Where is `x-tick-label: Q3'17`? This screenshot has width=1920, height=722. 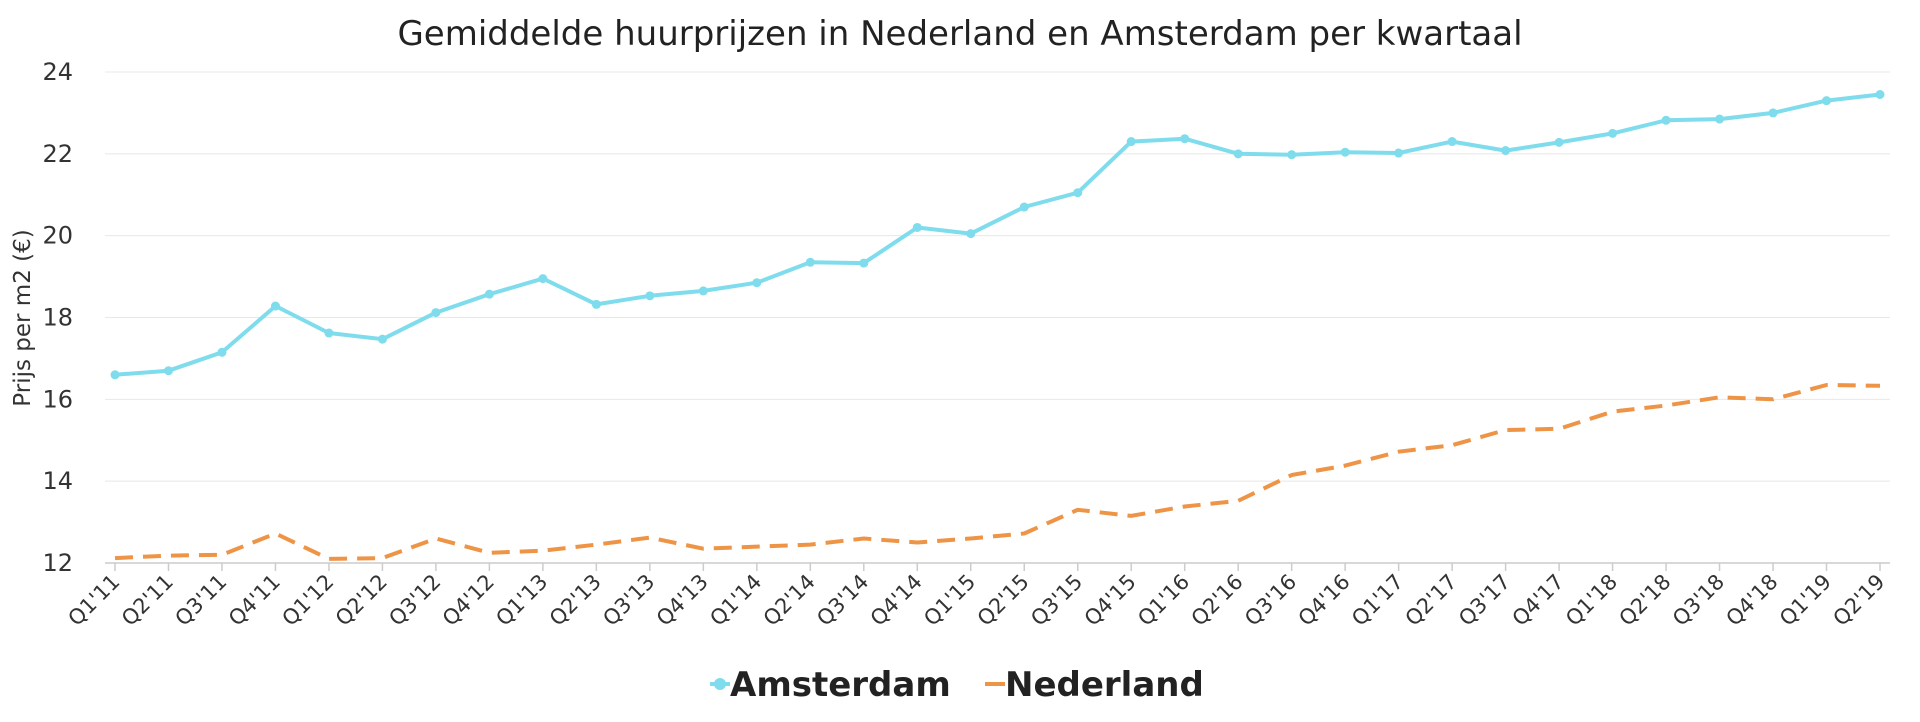
x-tick-label: Q3'17 is located at coordinates (1484, 600).